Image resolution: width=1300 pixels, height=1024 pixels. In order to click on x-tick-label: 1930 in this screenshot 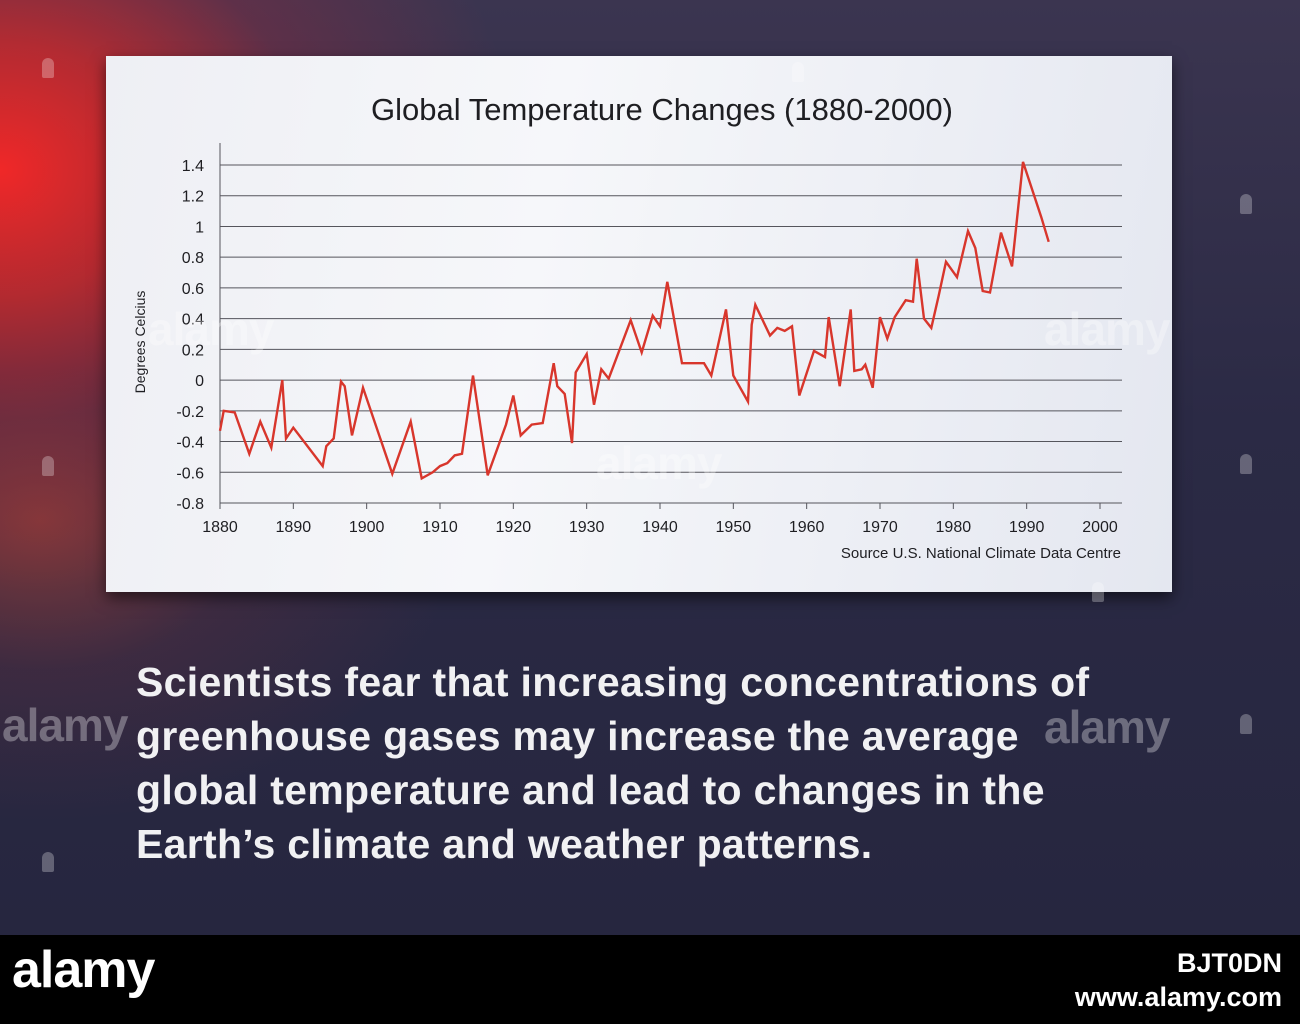, I will do `click(587, 527)`.